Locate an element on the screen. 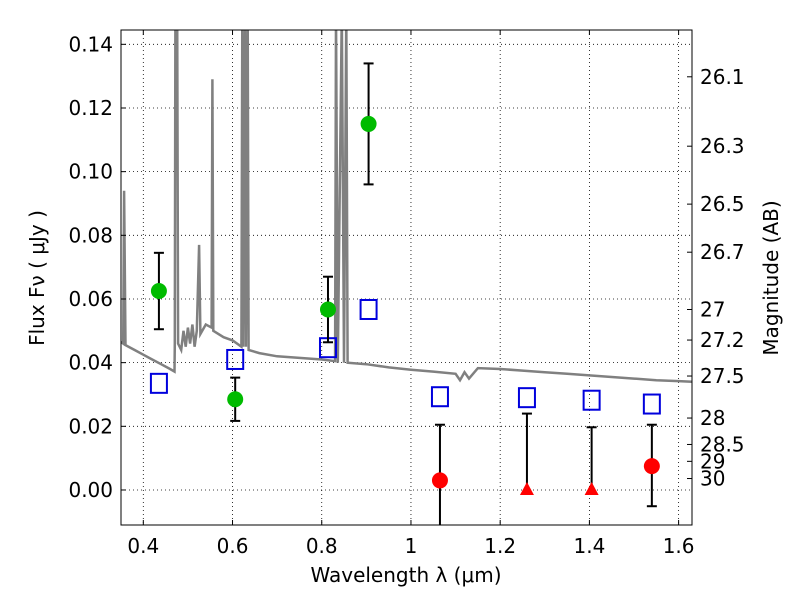 The image size is (800, 600). y-tick-label: 0.00 is located at coordinates (90, 490).